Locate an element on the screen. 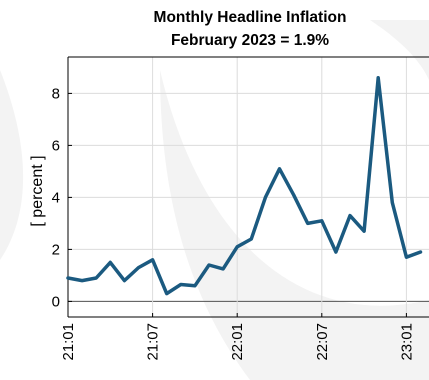 The image size is (429, 380). x-tick-label: 21:01 is located at coordinates (68, 342).